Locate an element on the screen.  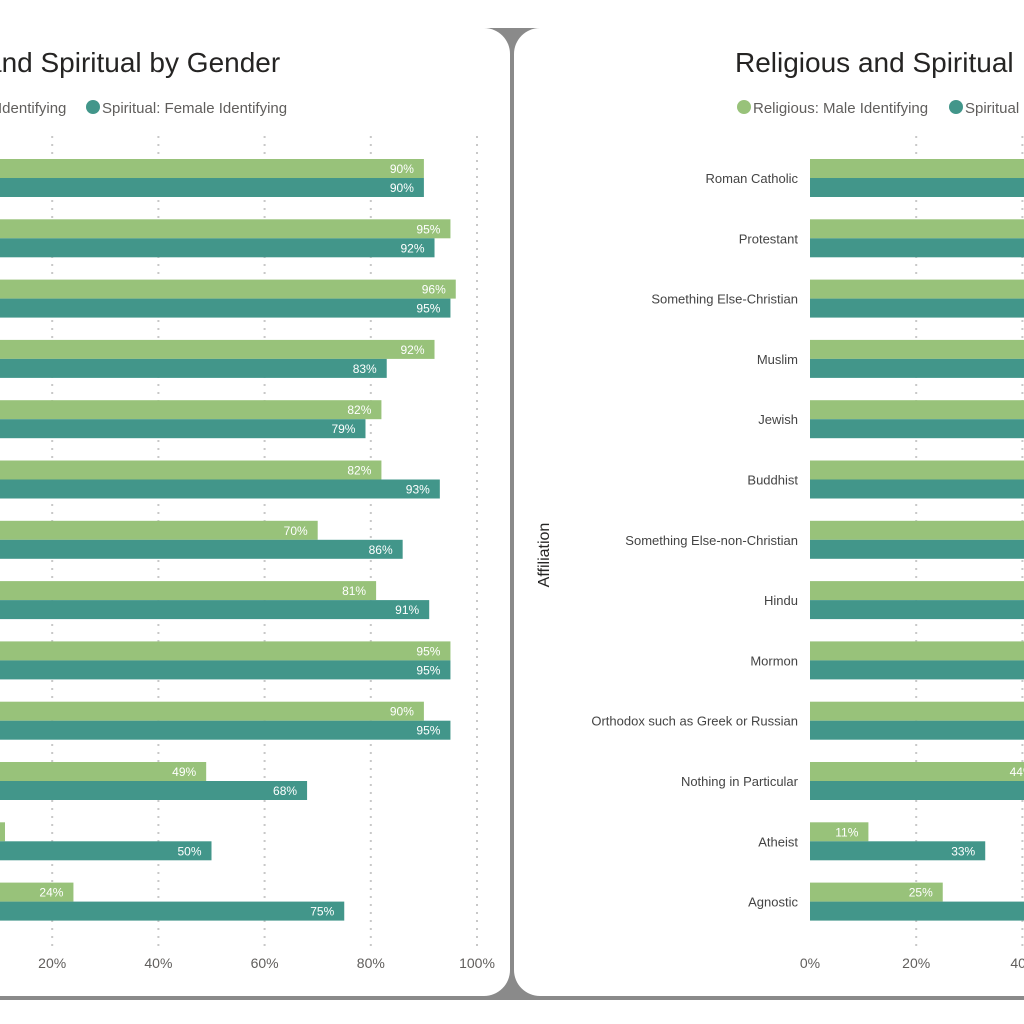
left-x-tick-label: 80% is located at coordinates (371, 963).